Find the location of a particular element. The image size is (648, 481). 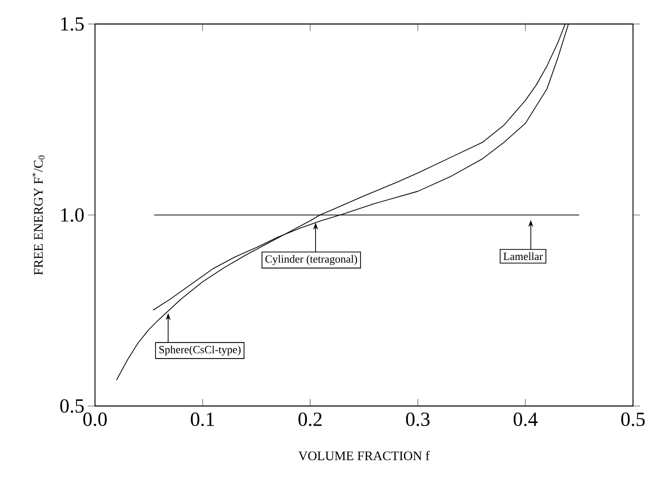

x-tick-label: 0.0 is located at coordinates (95, 419).